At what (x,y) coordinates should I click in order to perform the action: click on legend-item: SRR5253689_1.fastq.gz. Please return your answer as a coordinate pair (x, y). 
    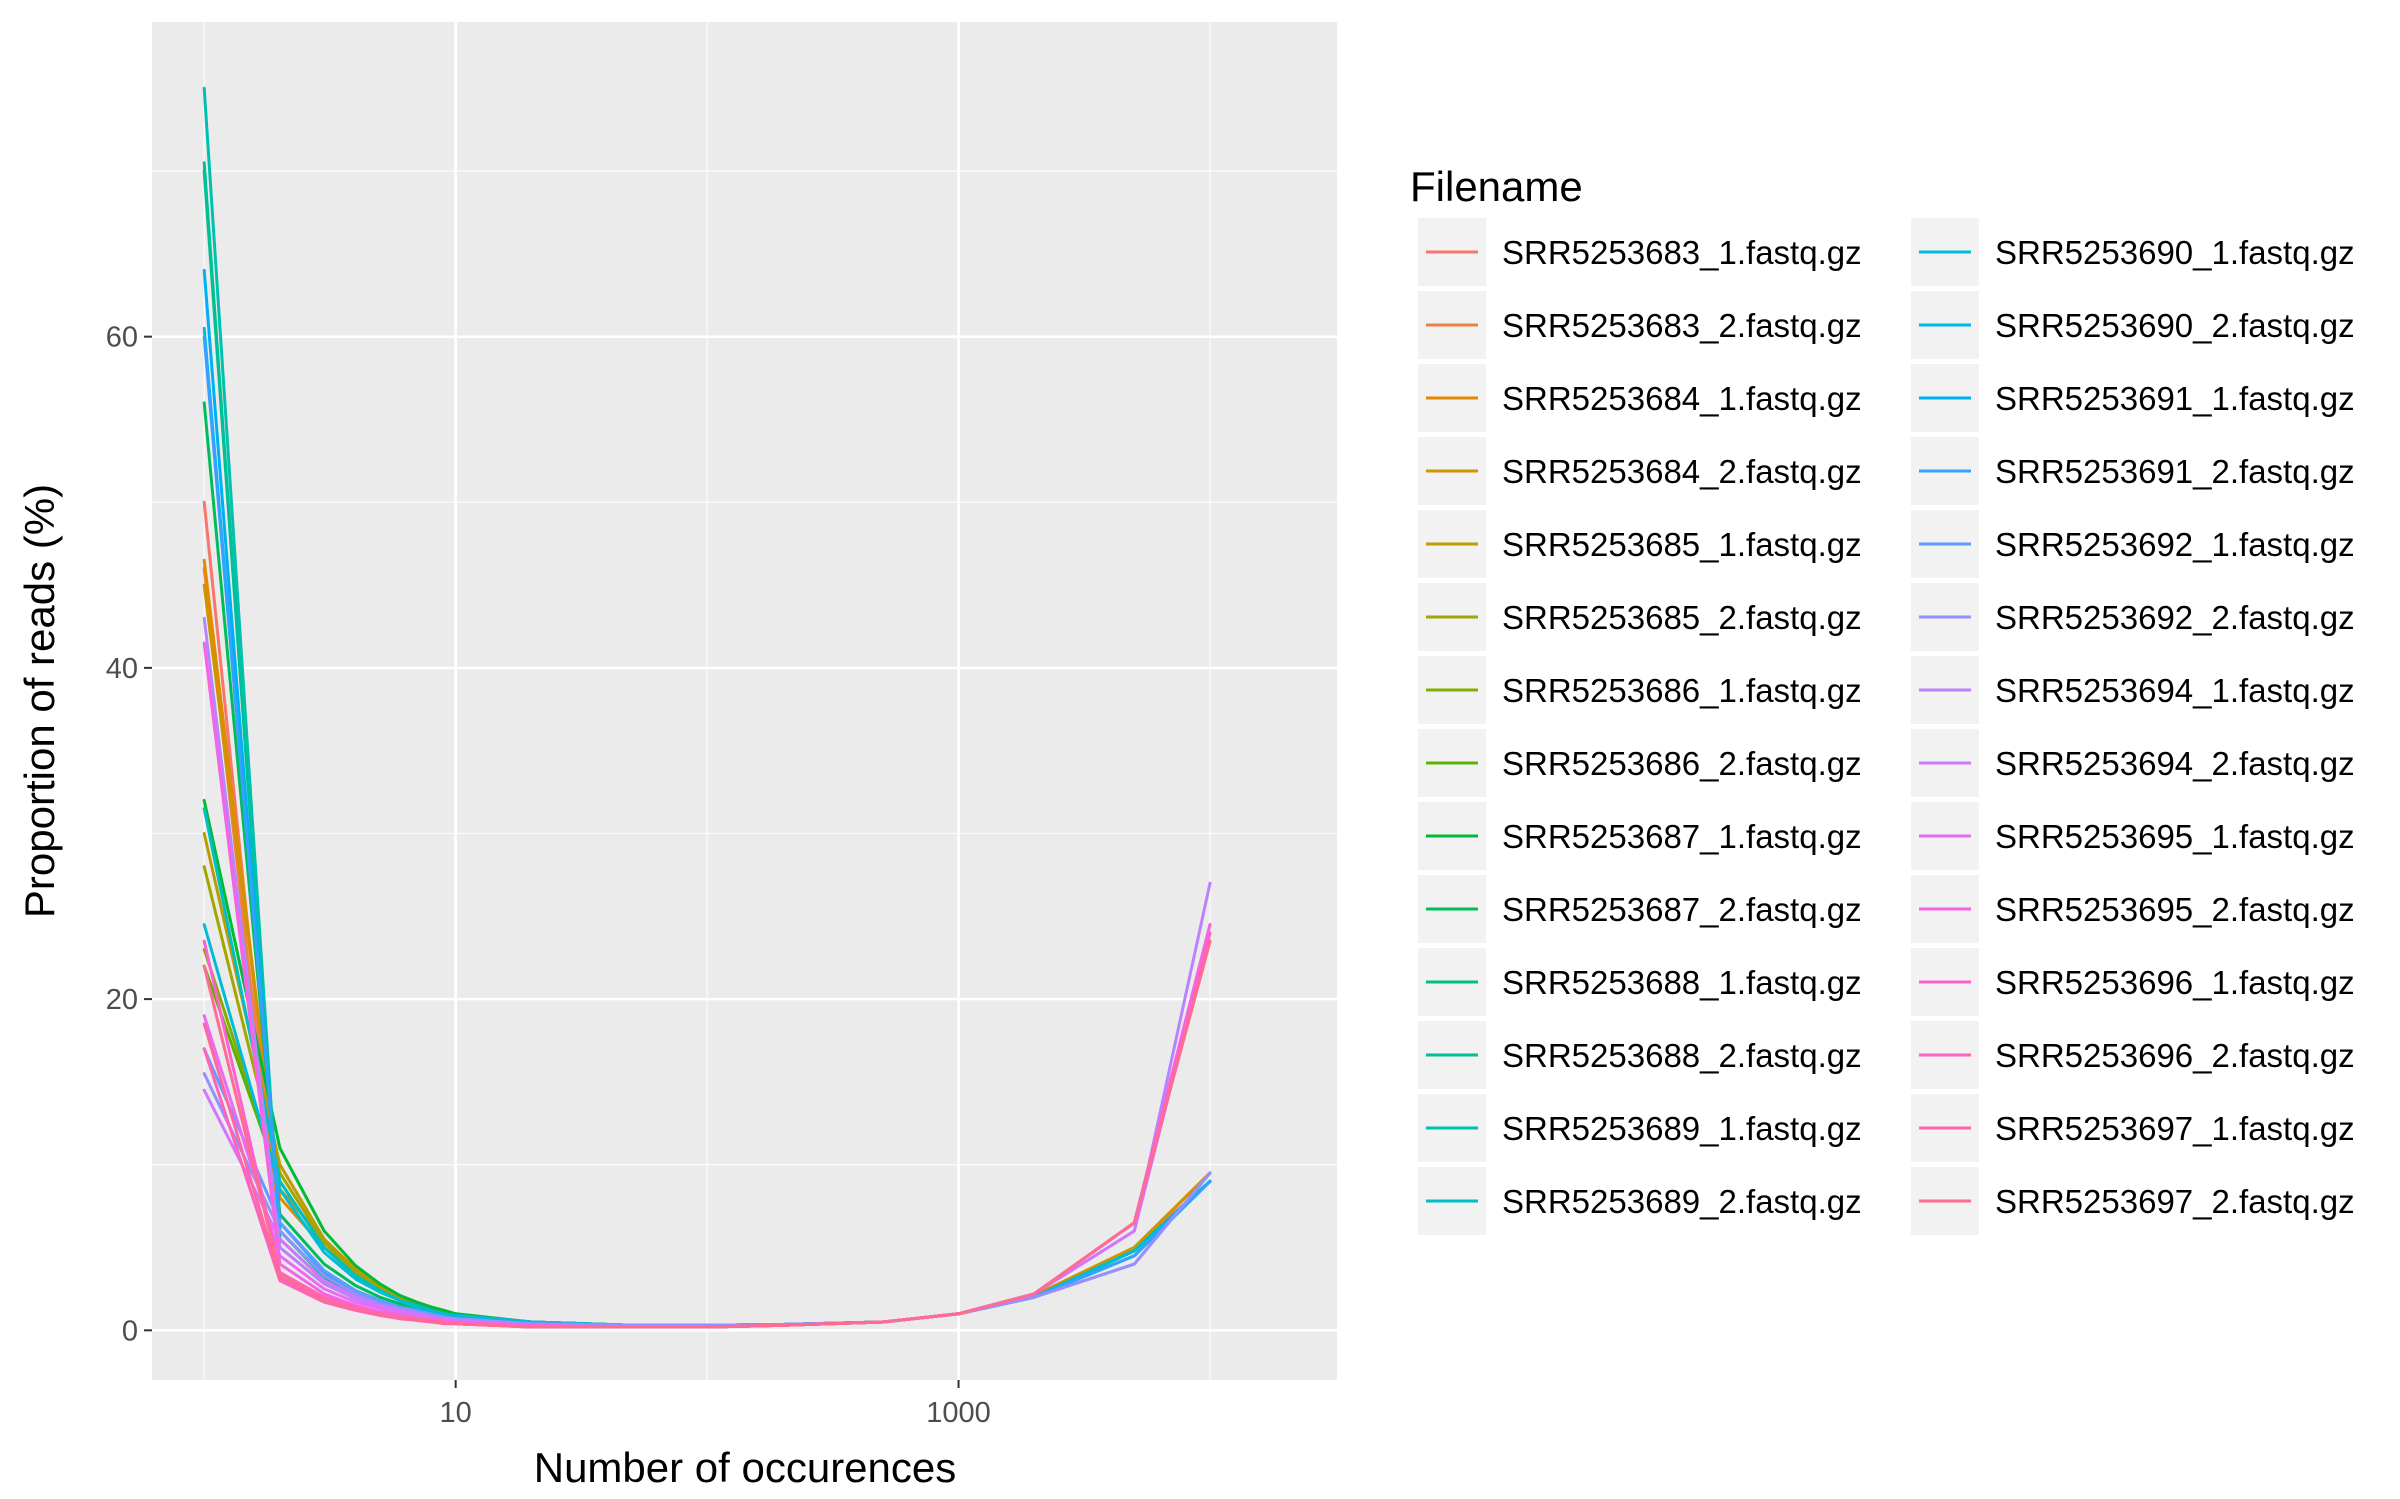
    Looking at the image, I should click on (1640, 1128).